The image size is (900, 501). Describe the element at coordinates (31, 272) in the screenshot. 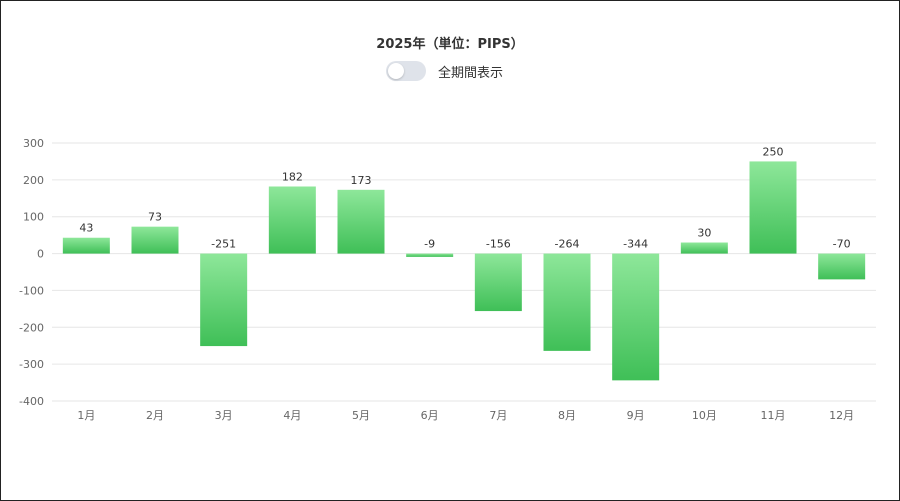

I see `y-axis-ticks: 300 200 100 0 -100 -200 -300 -400` at that location.